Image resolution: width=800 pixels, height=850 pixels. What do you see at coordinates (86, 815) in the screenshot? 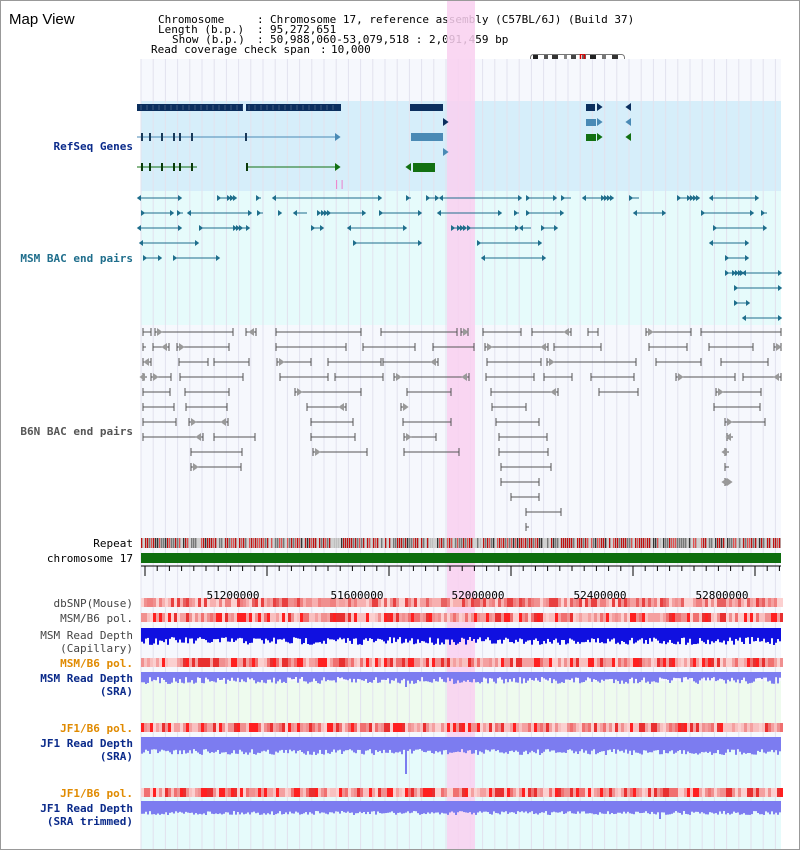
I see `track-label-jf1-depth-trimmed: JF1 Read Depth (SRA trimmed)` at bounding box center [86, 815].